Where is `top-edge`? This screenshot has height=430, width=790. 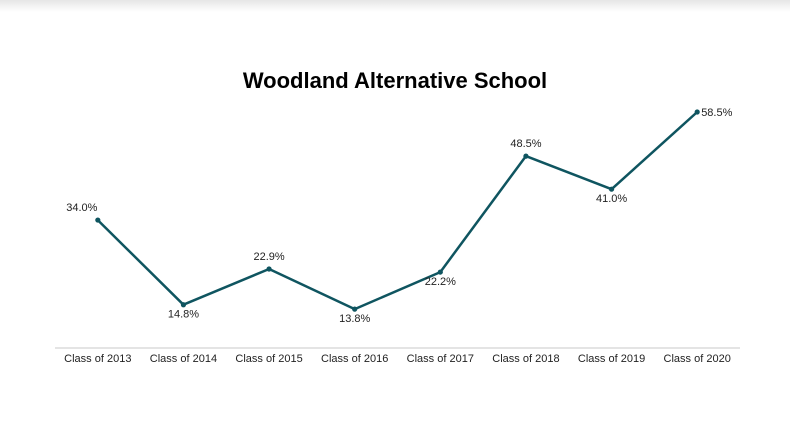 top-edge is located at coordinates (395, 6).